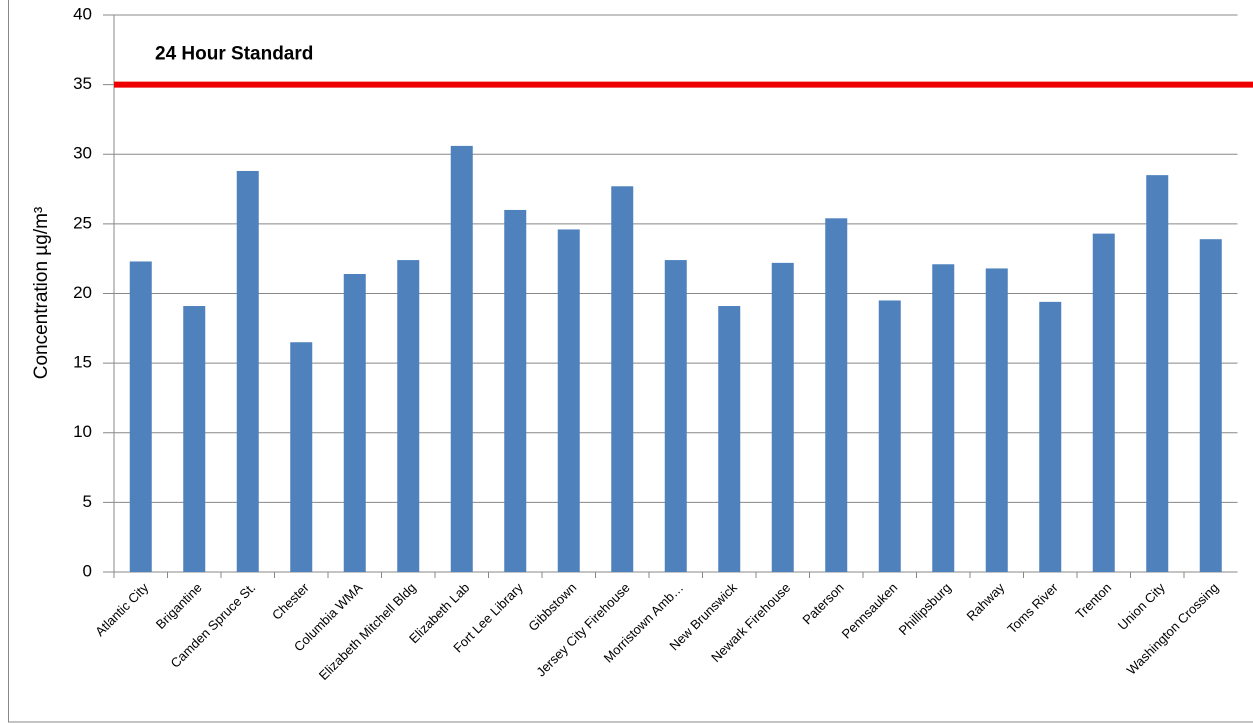  I want to click on y-tick-label: 20, so click(82, 292).